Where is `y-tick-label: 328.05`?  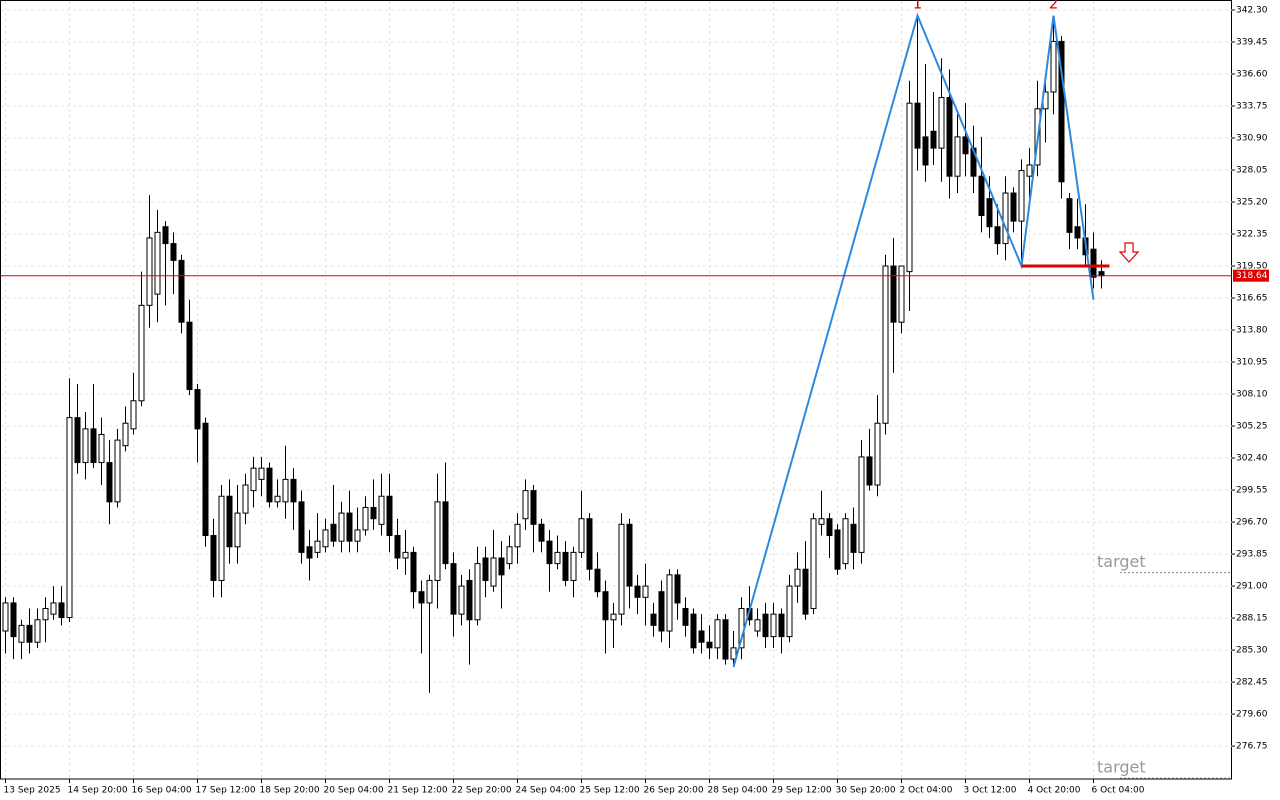 y-tick-label: 328.05 is located at coordinates (1252, 171).